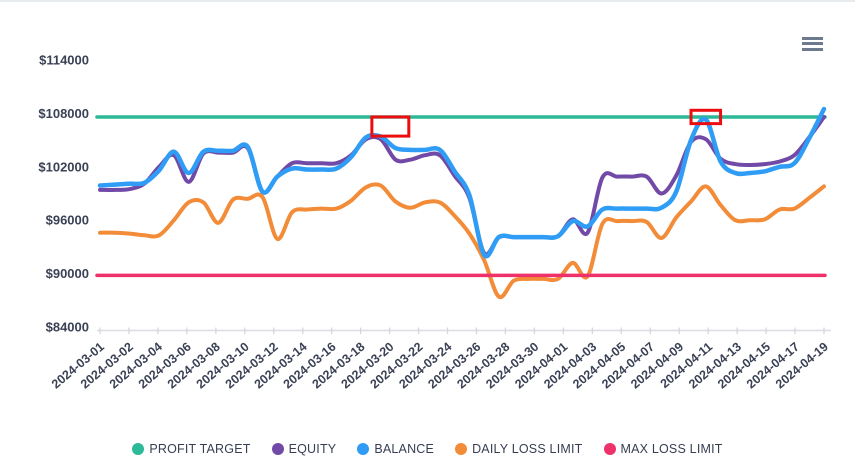 The height and width of the screenshot is (473, 855). I want to click on y-axis-tick-label: $84000, so click(67, 327).